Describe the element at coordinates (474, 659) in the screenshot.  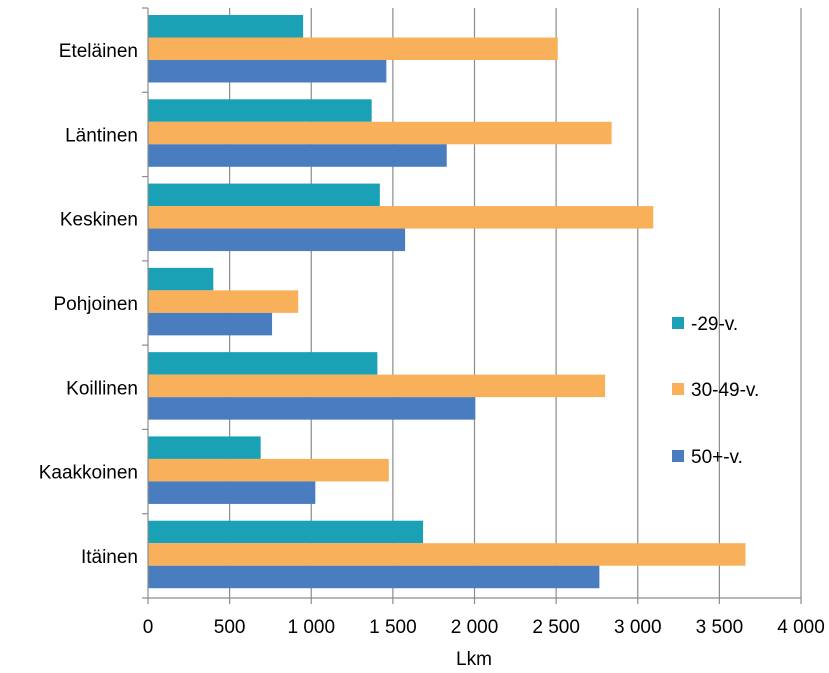
I see `x-axis-title: Lkm` at that location.